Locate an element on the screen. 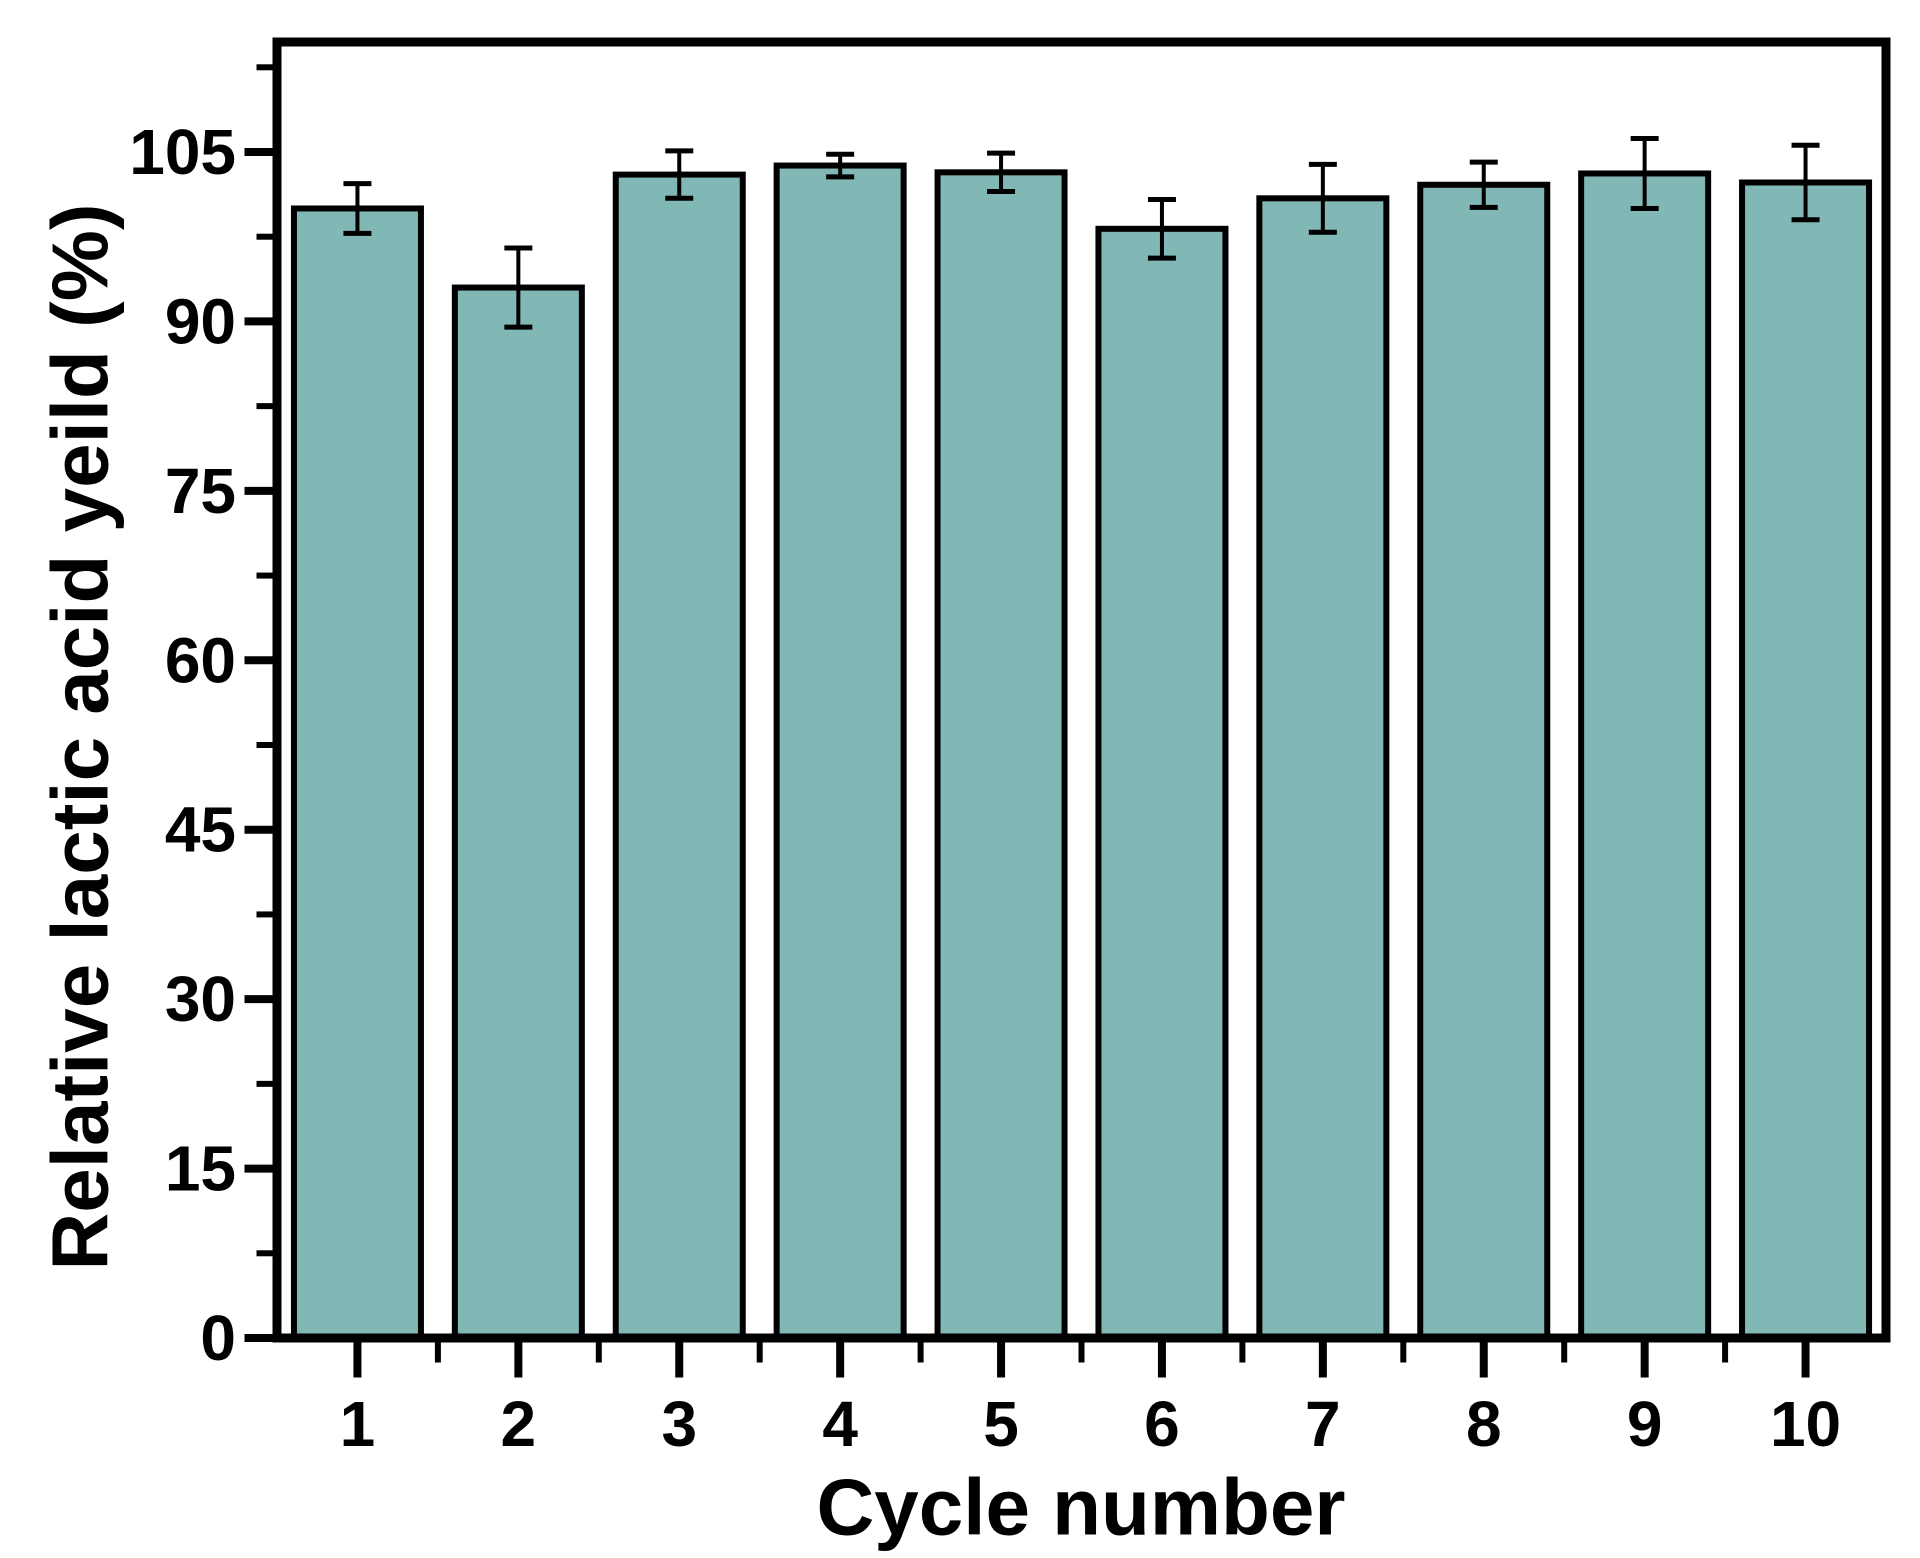 The width and height of the screenshot is (1920, 1558). x-axis-ticks: 1 2 3 4 5 6 7 8 9 10 is located at coordinates (1090, 1401).